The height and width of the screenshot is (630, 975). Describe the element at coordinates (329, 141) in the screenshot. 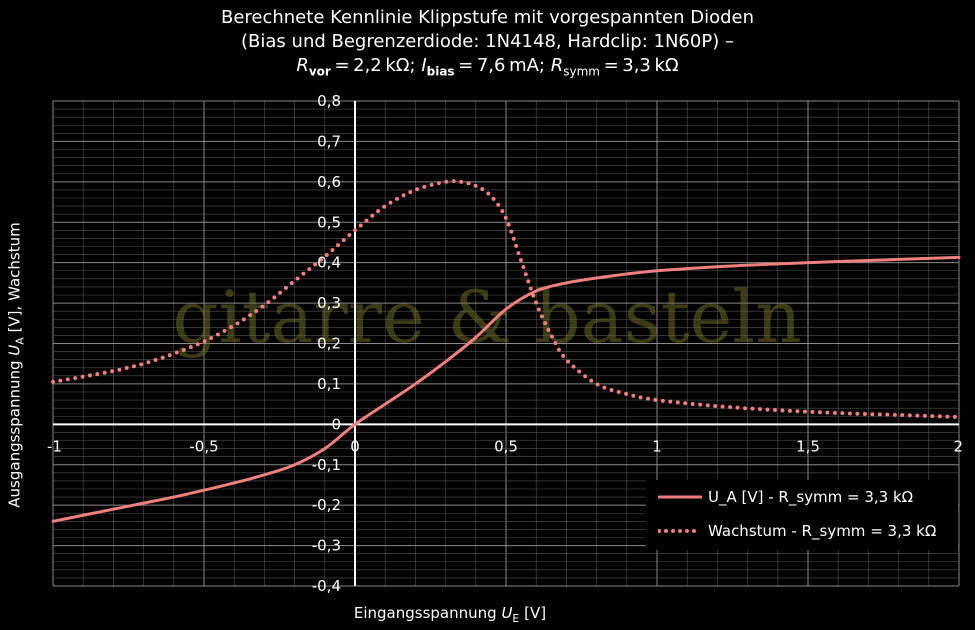

I see `y-tick-label: 0,7` at that location.